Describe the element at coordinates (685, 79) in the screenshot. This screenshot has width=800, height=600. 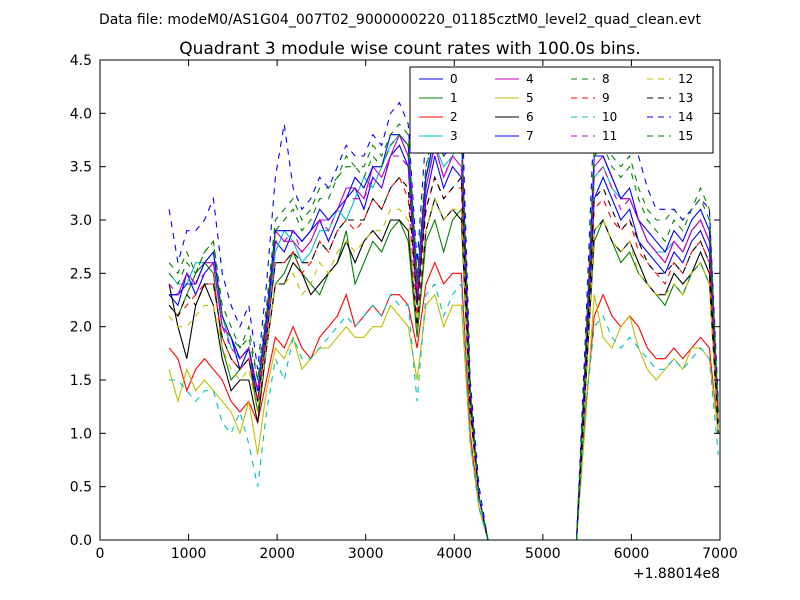
I see `legend-label-12: 12` at that location.